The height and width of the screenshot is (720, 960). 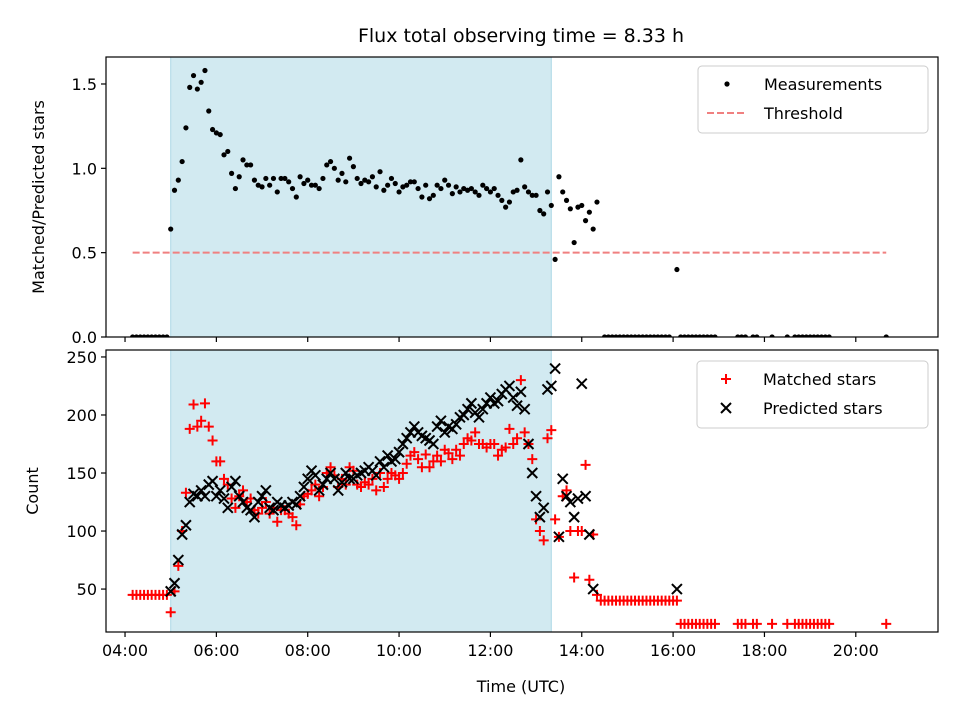 I want to click on y-tick-label: 0.0, so click(x=84, y=337).